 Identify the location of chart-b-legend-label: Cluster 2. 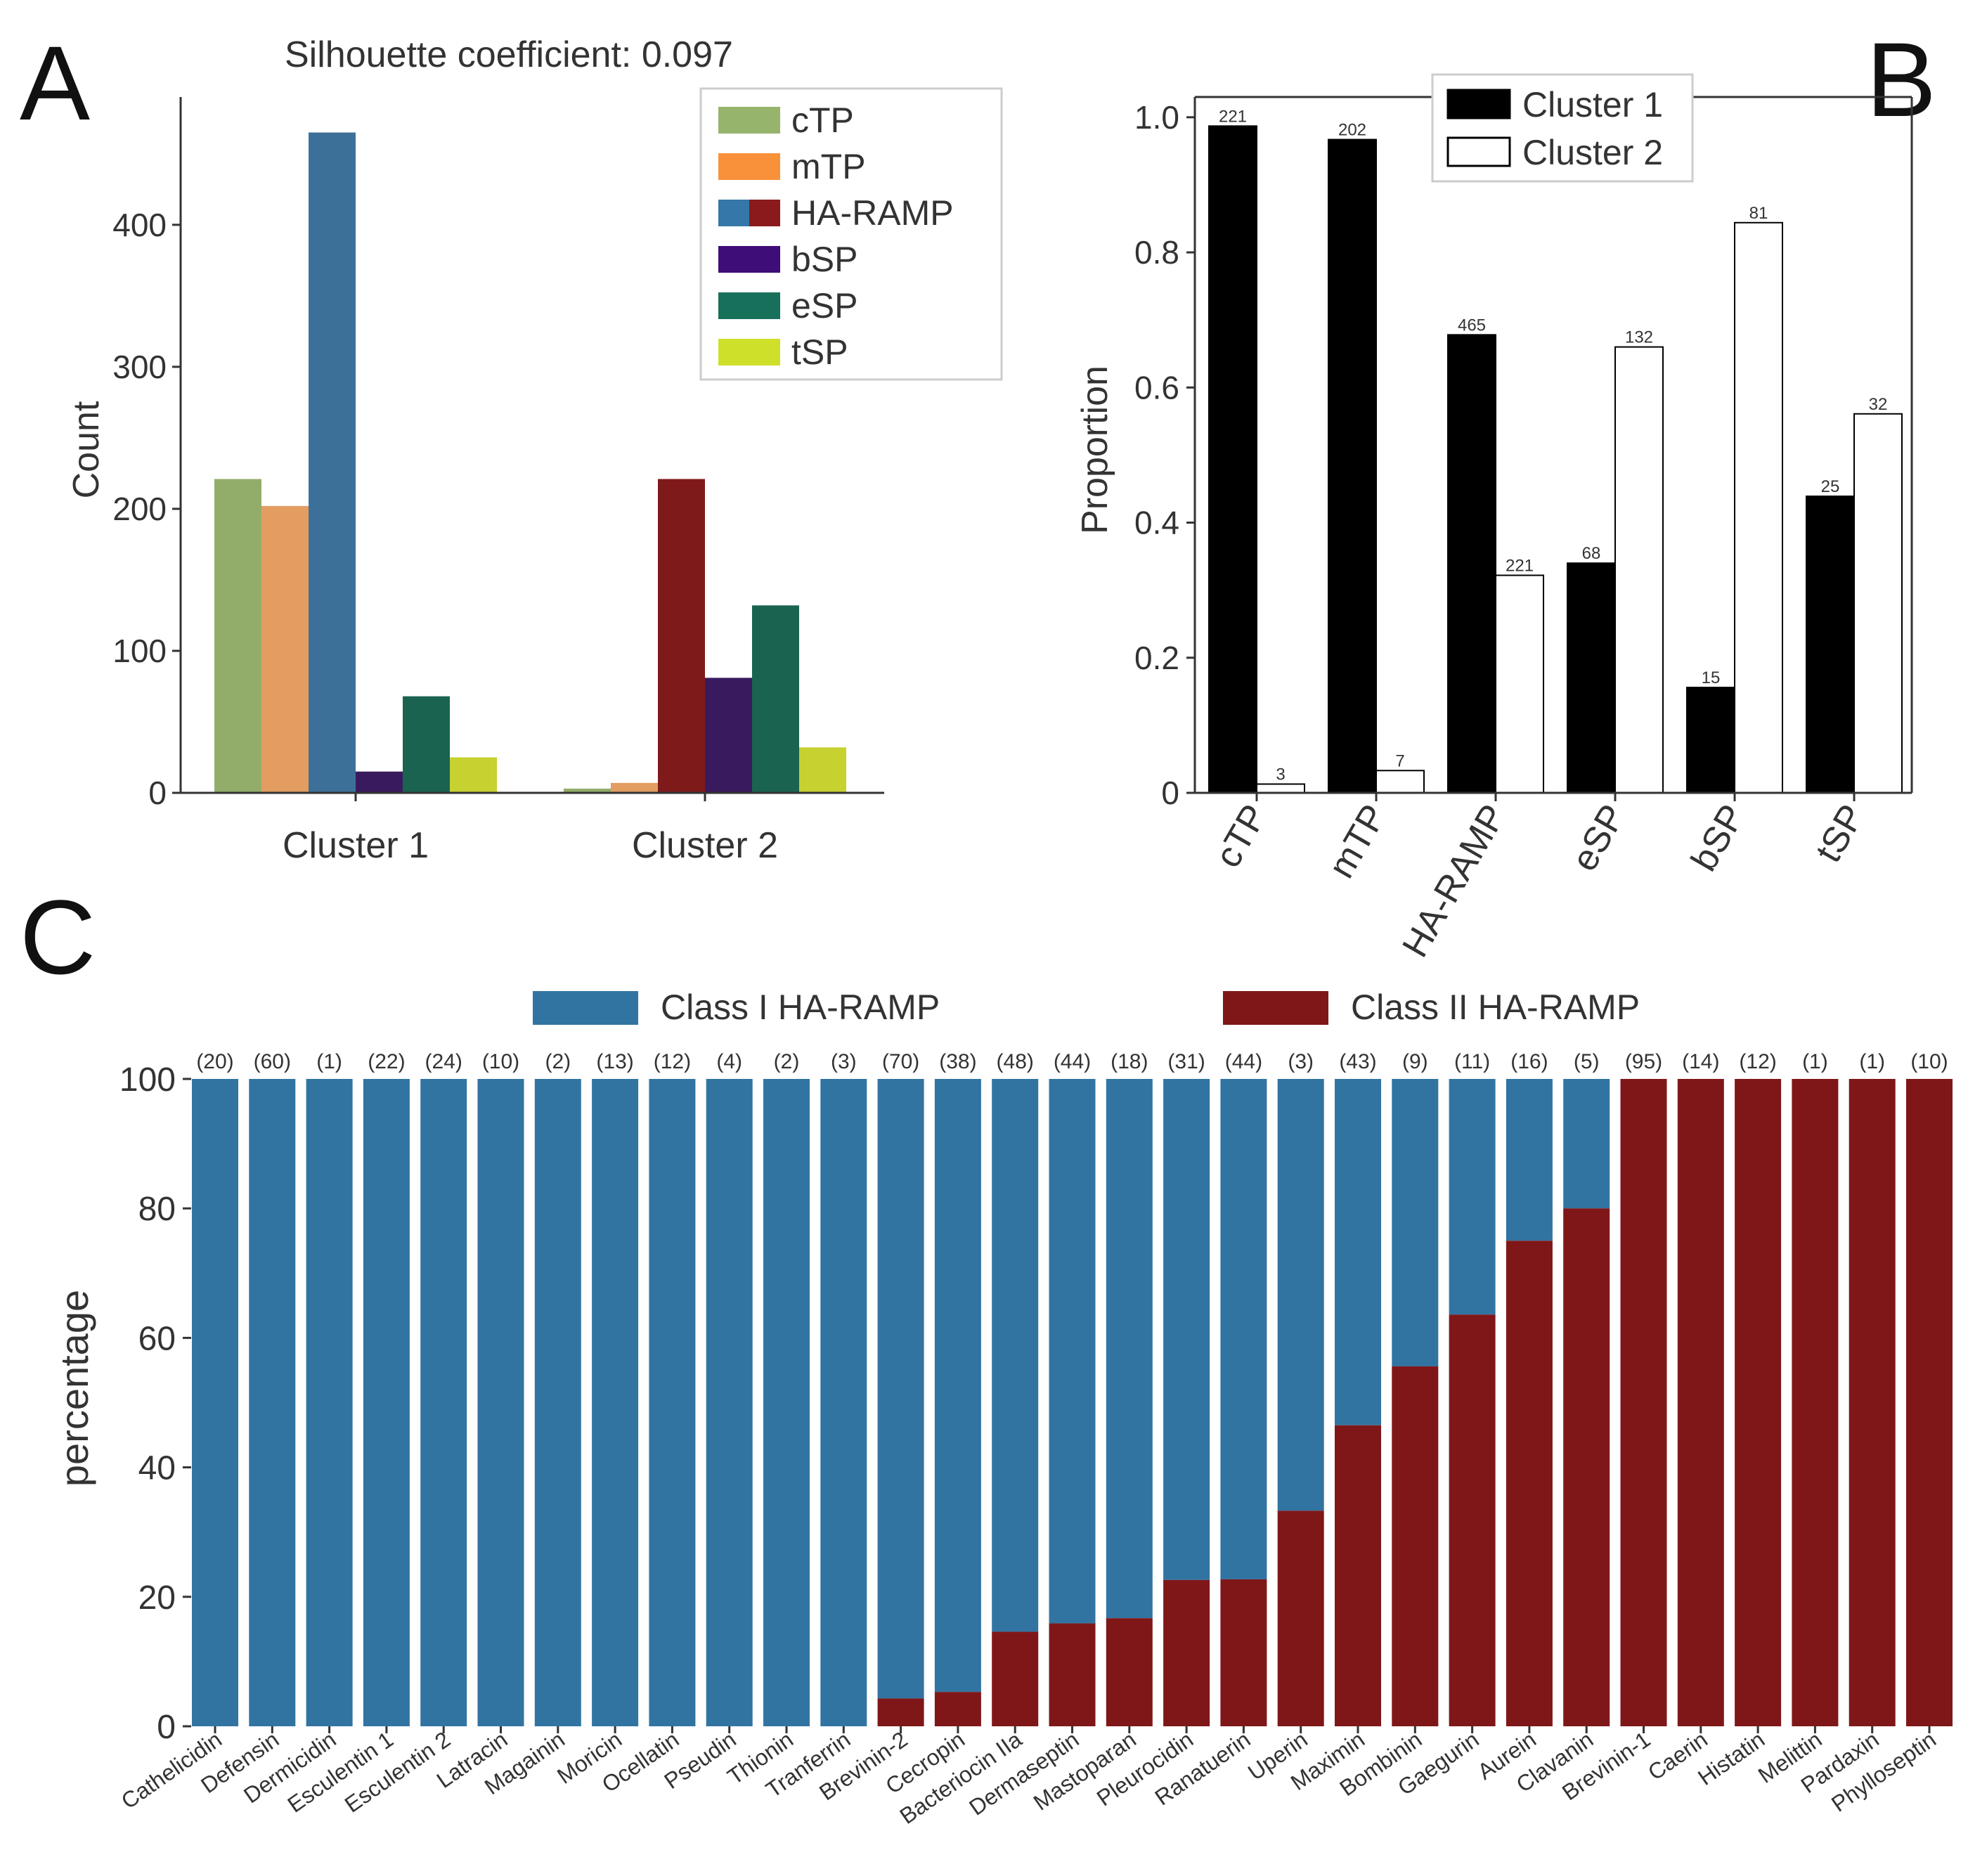
(1593, 152).